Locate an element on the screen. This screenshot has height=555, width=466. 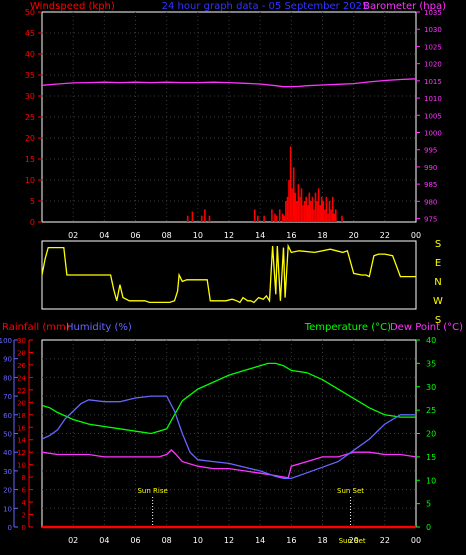
rainfall-axis-label: Rainfall (mm) is located at coordinates (36, 327).